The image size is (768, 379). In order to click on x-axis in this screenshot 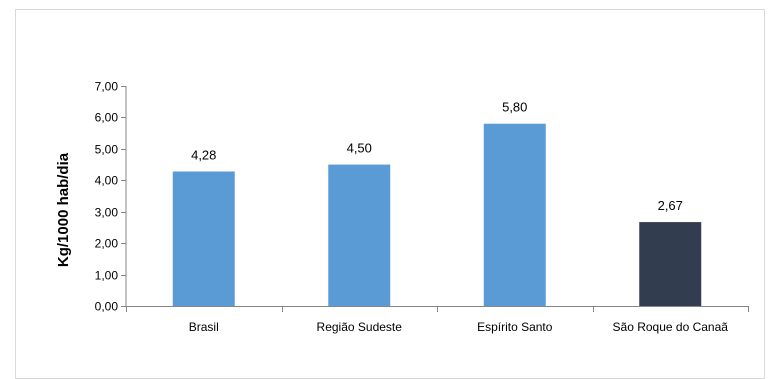, I will do `click(437, 309)`.